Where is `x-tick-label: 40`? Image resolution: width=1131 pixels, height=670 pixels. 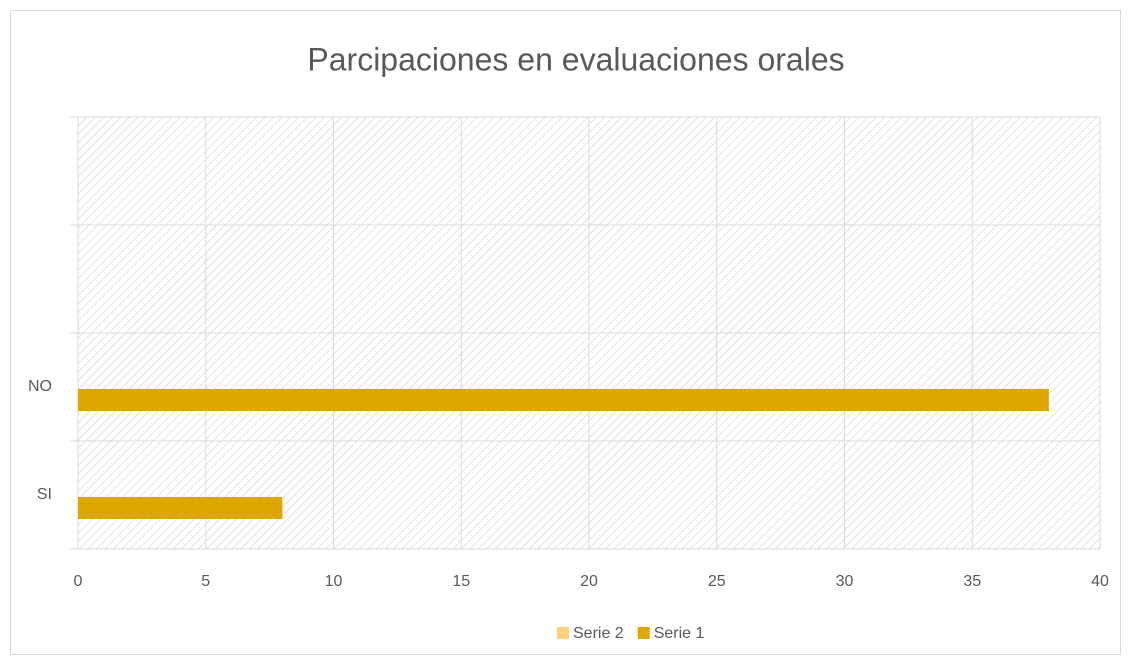
x-tick-label: 40 is located at coordinates (1100, 581).